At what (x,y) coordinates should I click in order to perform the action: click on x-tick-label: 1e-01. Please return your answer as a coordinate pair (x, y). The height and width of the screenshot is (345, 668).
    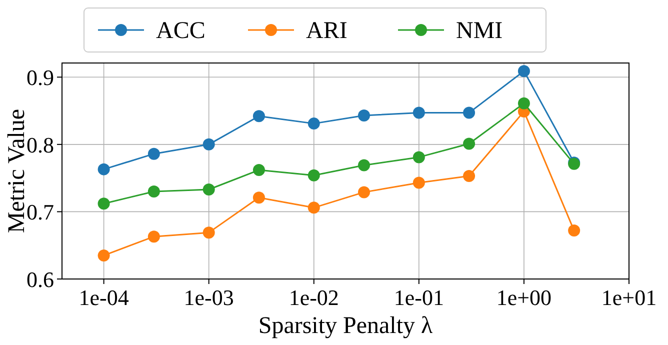
    Looking at the image, I should click on (419, 297).